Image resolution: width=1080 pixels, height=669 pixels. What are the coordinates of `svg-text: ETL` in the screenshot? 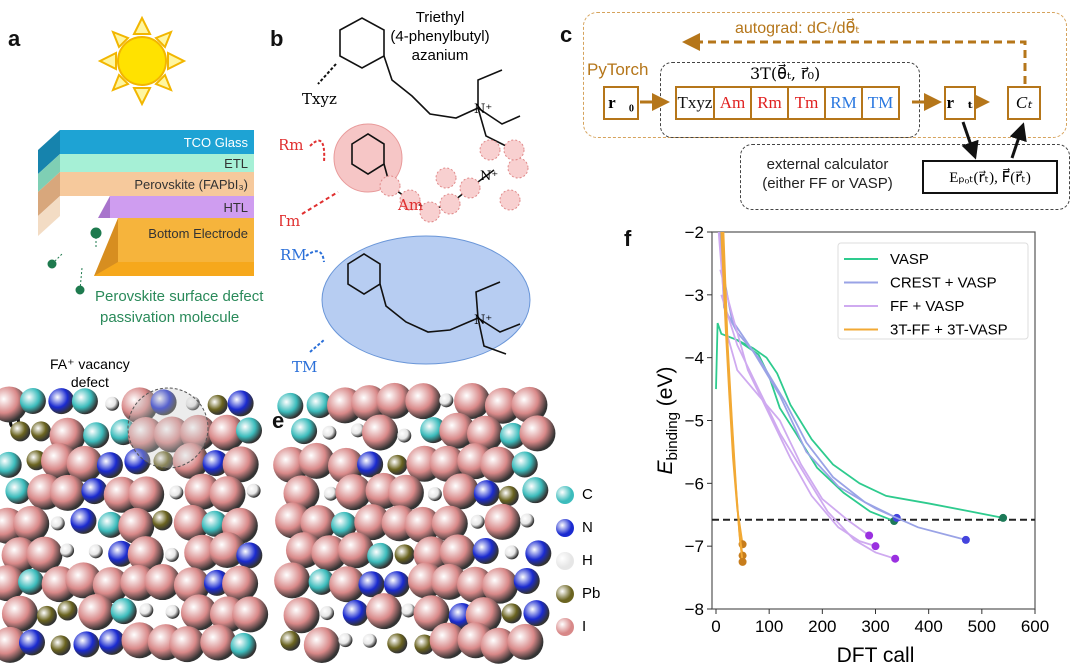 It's located at (236, 163).